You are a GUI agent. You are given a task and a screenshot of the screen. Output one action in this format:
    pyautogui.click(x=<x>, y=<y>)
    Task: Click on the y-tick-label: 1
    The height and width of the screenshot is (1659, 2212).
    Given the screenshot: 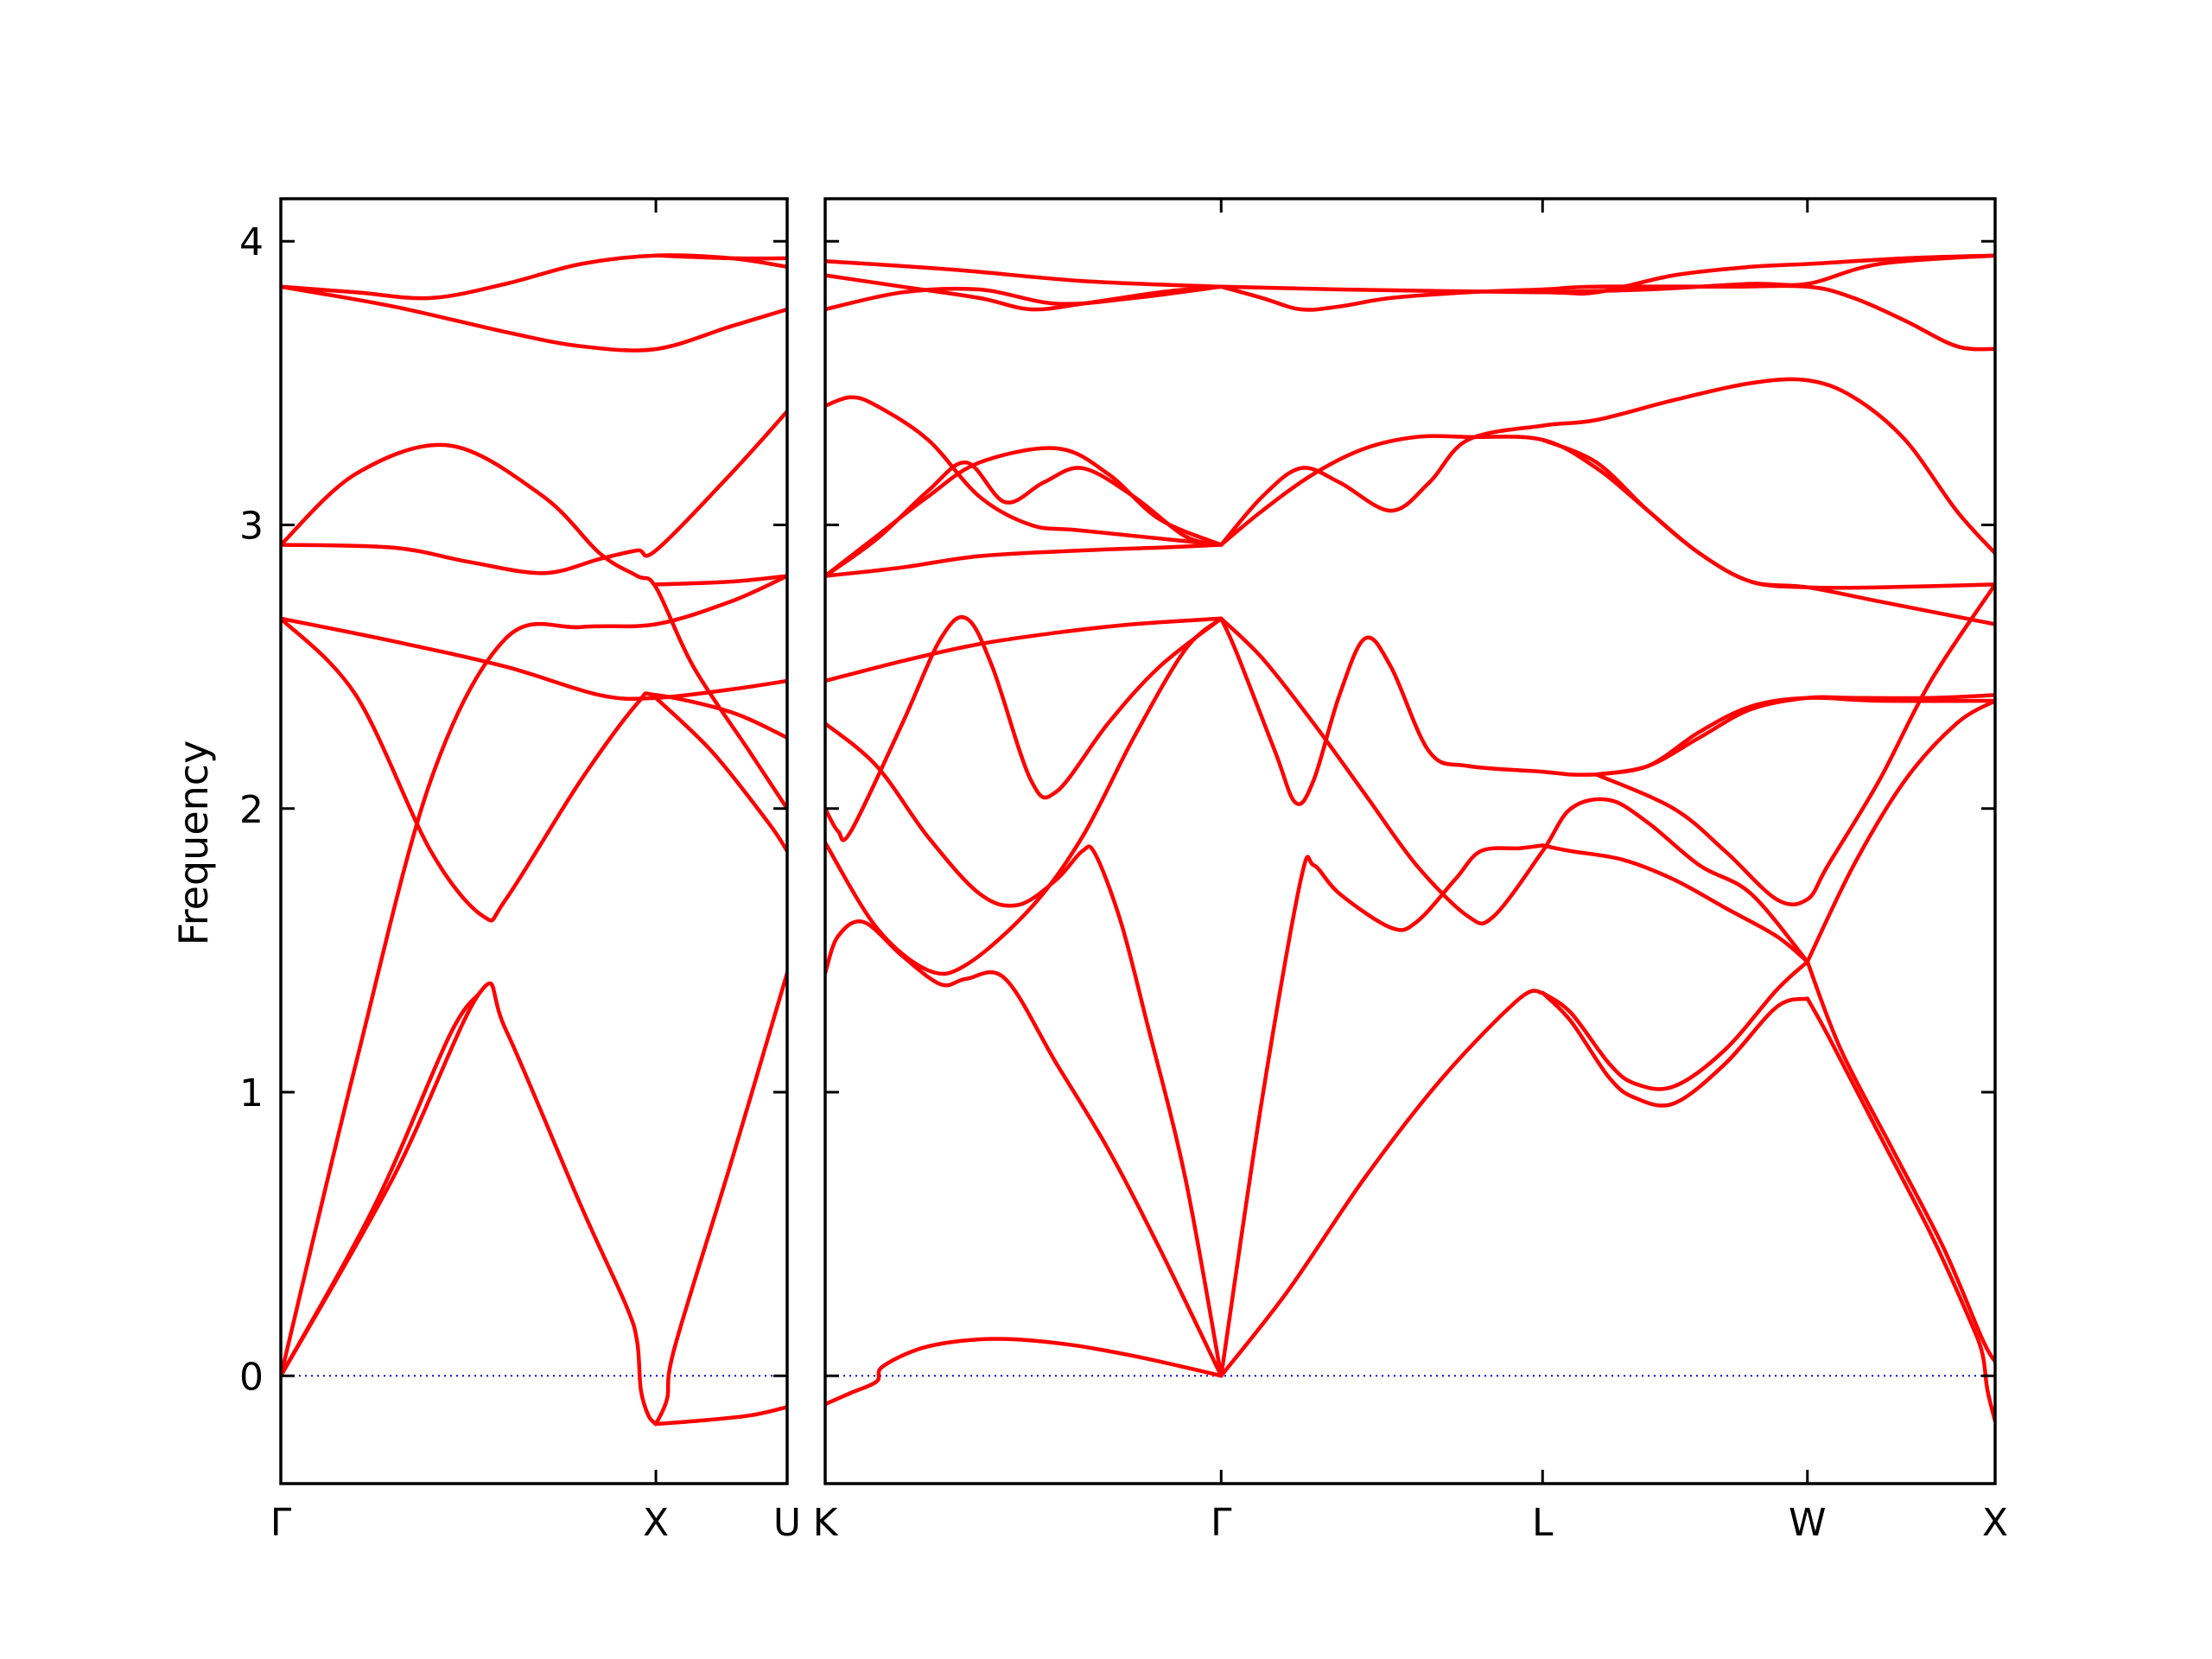 What is the action you would take?
    pyautogui.click(x=251, y=1093)
    